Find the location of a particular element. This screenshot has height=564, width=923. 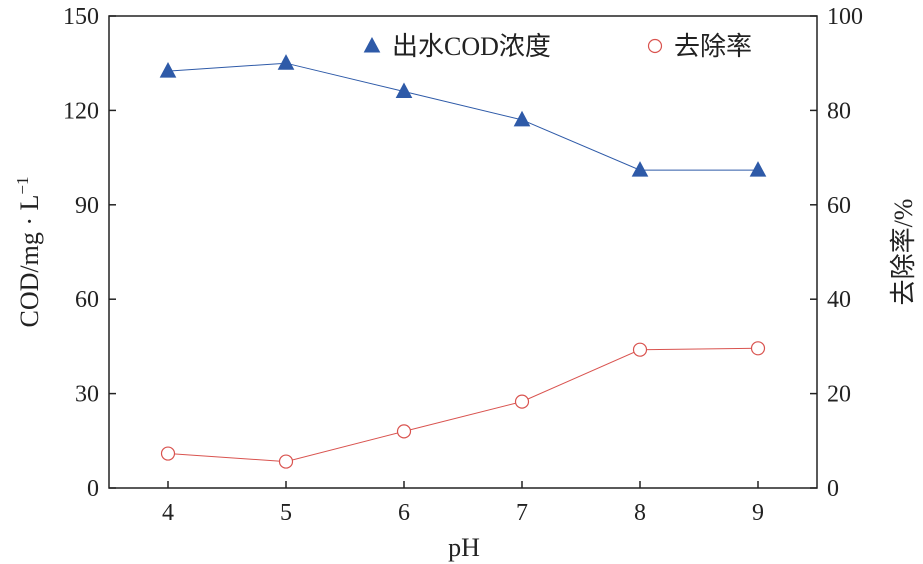

left-y-axis-title-main: COD/mg · L is located at coordinates (29, 261).